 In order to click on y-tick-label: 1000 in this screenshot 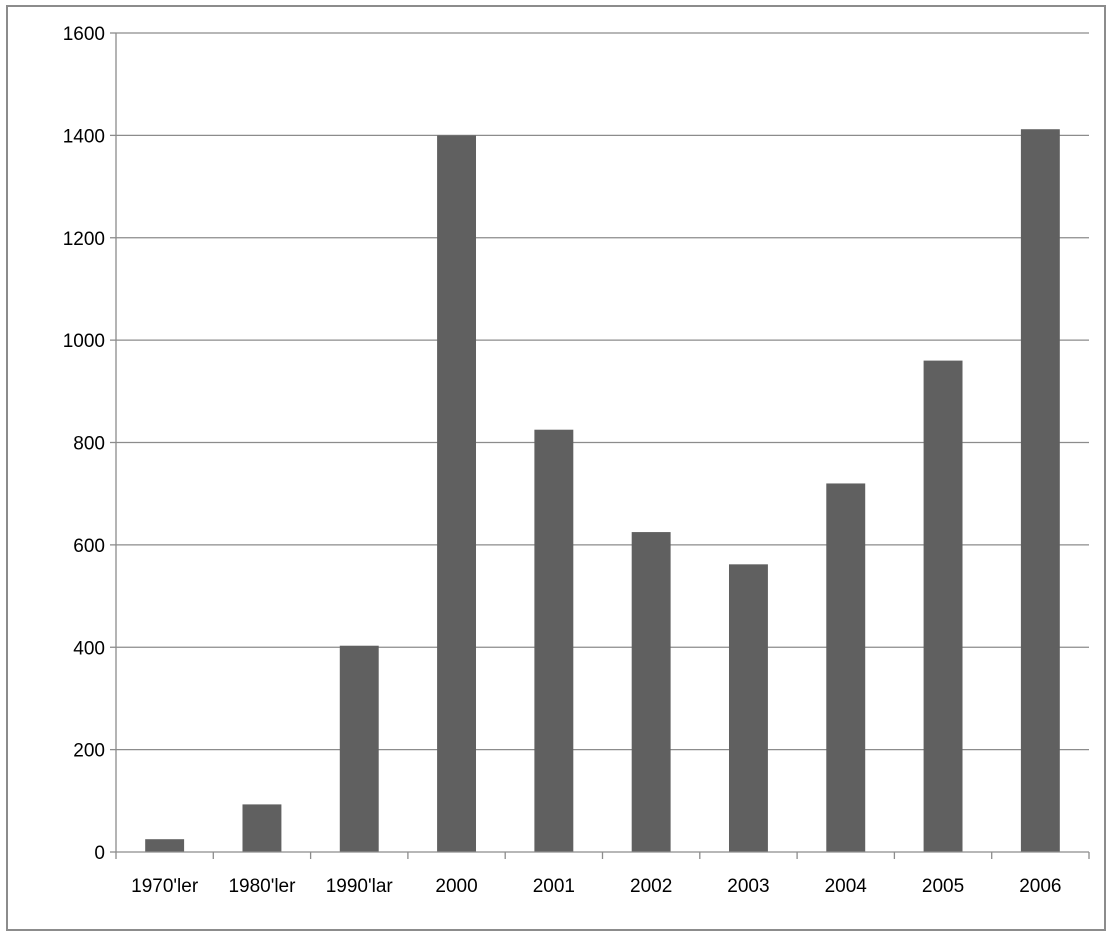, I will do `click(84, 341)`.